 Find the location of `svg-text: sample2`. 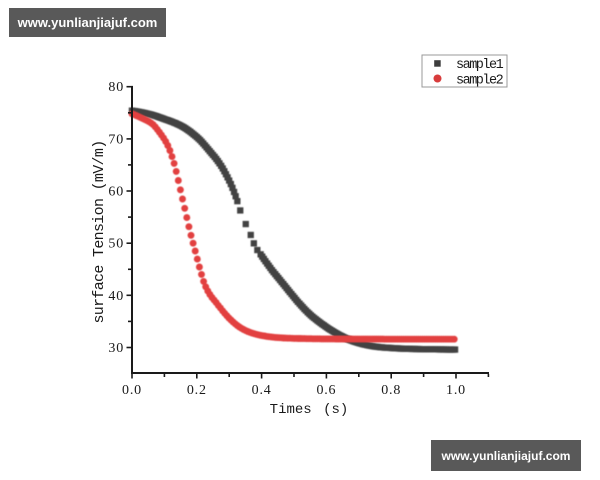

svg-text: sample2 is located at coordinates (480, 81).